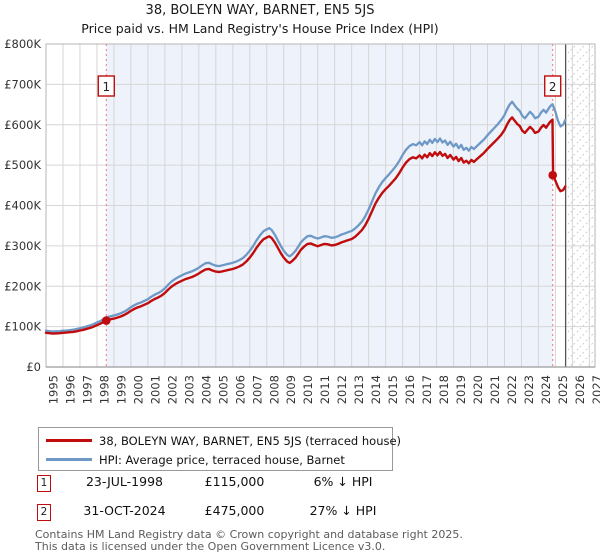  Describe the element at coordinates (22, 206) in the screenshot. I see `y-tick-label: £400K` at that location.